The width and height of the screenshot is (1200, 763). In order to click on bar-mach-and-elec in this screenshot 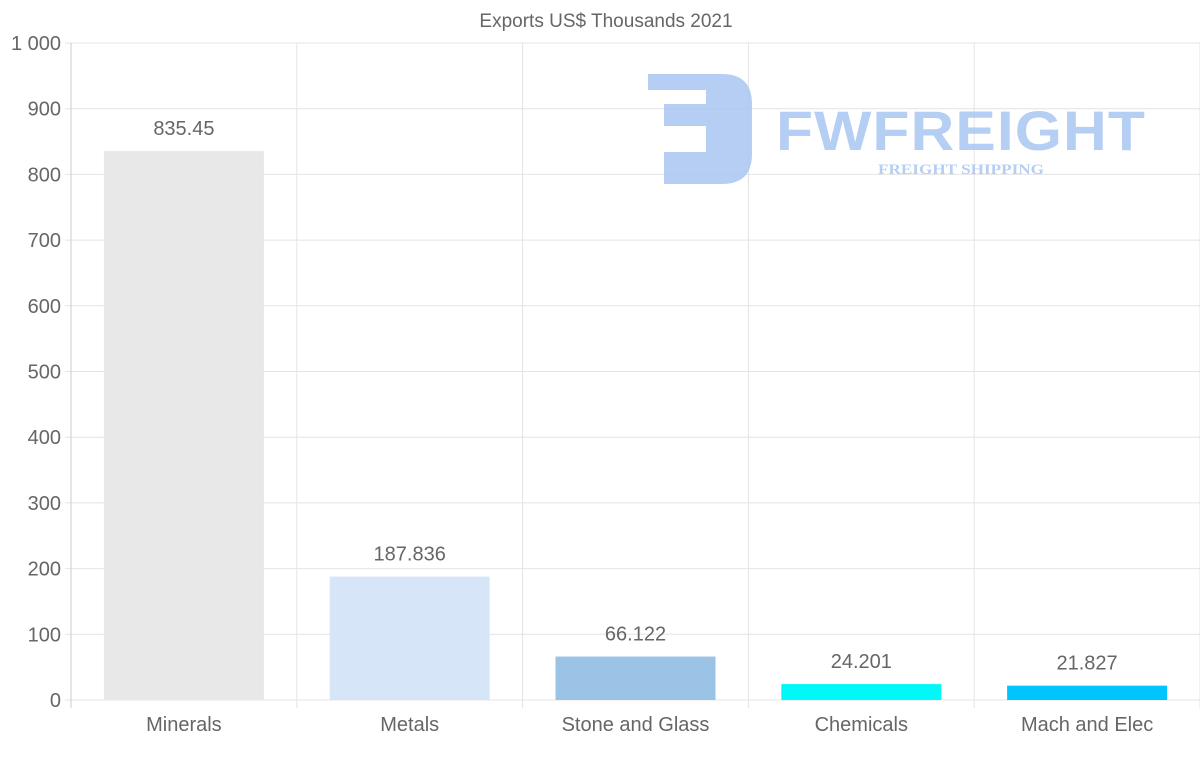, I will do `click(1087, 692)`.